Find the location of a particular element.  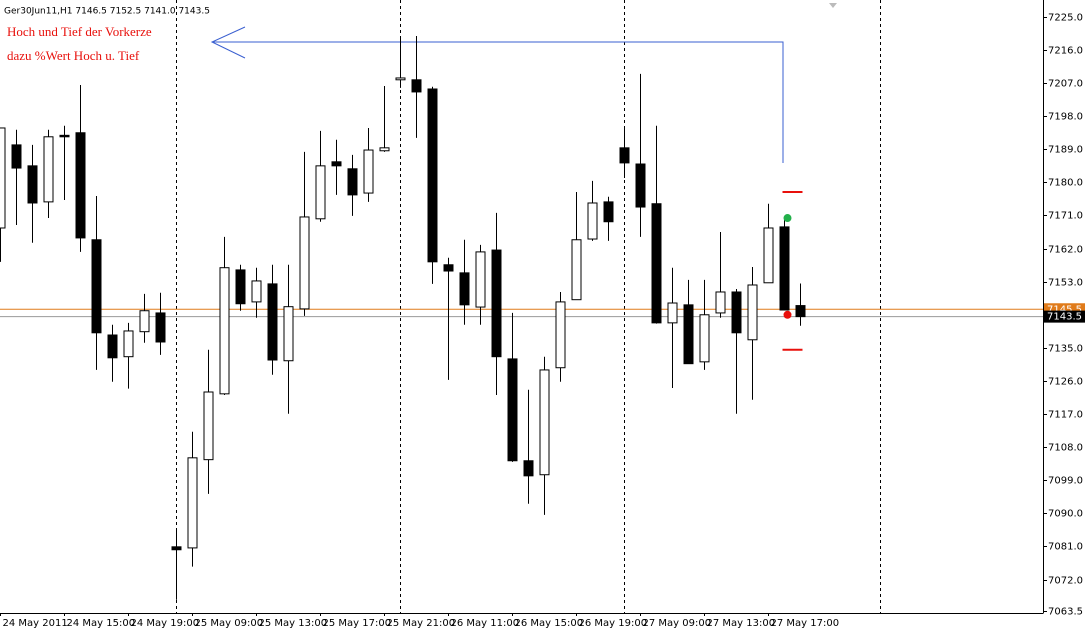

y-tick-label: 7180.0 is located at coordinates (1065, 183).